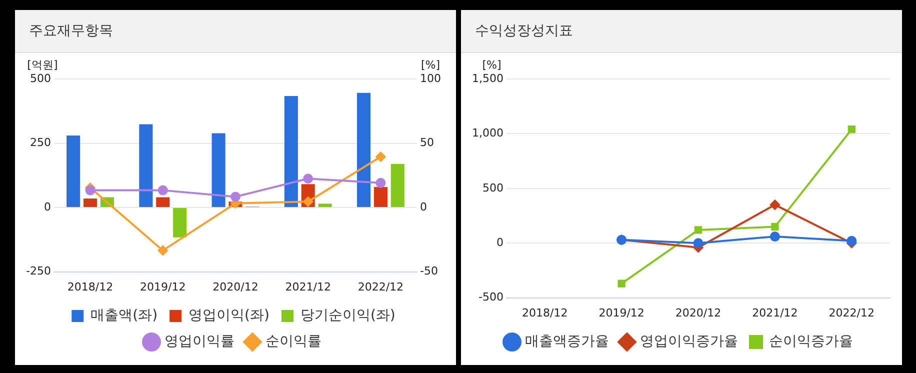 This screenshot has width=916, height=373. Describe the element at coordinates (229, 316) in the screenshot. I see `legend-label: 영업이익(좌)` at that location.